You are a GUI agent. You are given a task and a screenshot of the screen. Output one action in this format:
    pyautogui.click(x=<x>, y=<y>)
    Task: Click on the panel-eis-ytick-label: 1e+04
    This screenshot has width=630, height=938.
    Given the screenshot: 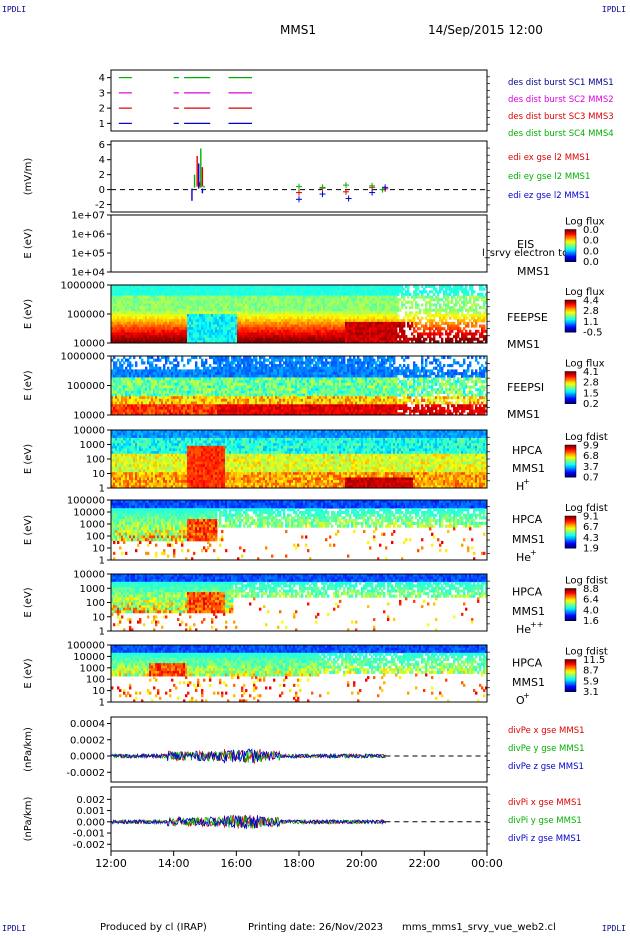 What is the action you would take?
    pyautogui.click(x=88, y=273)
    